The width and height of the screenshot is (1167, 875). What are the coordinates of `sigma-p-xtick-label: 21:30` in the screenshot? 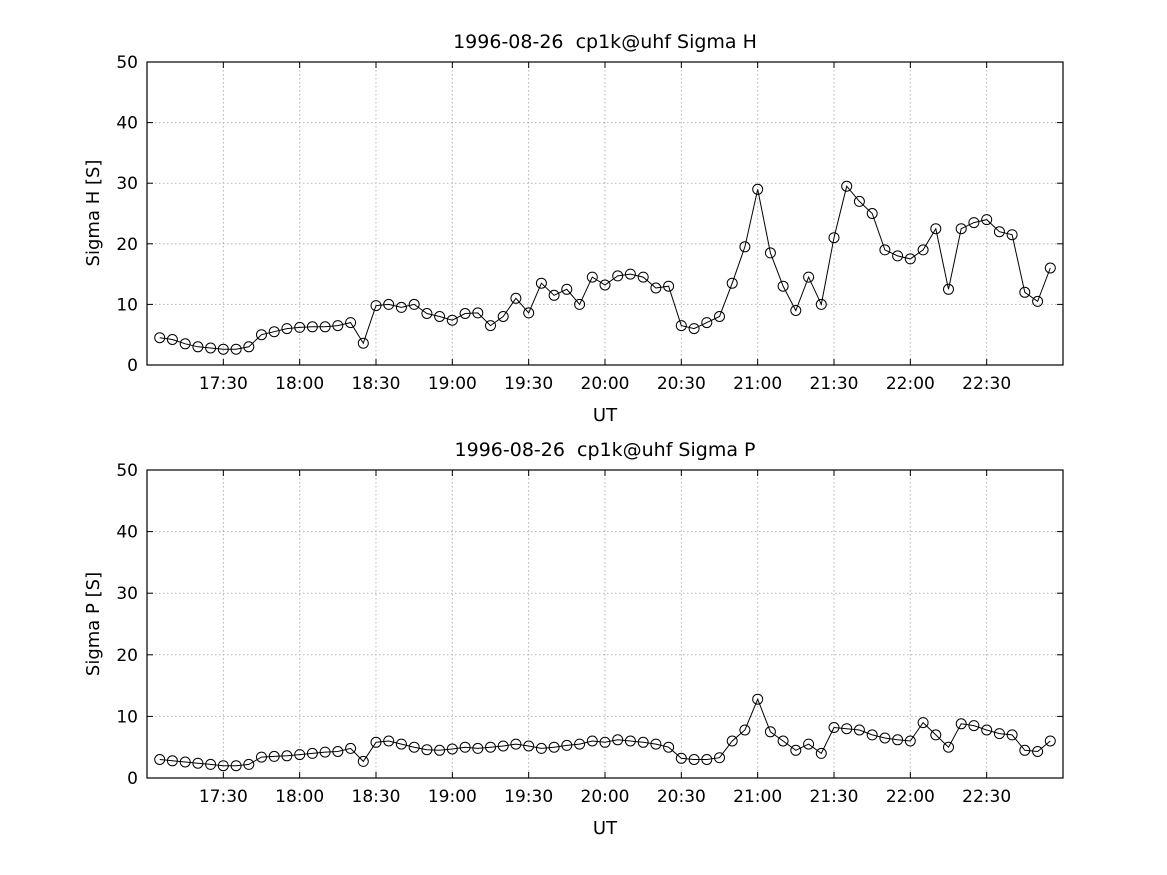 It's located at (834, 797).